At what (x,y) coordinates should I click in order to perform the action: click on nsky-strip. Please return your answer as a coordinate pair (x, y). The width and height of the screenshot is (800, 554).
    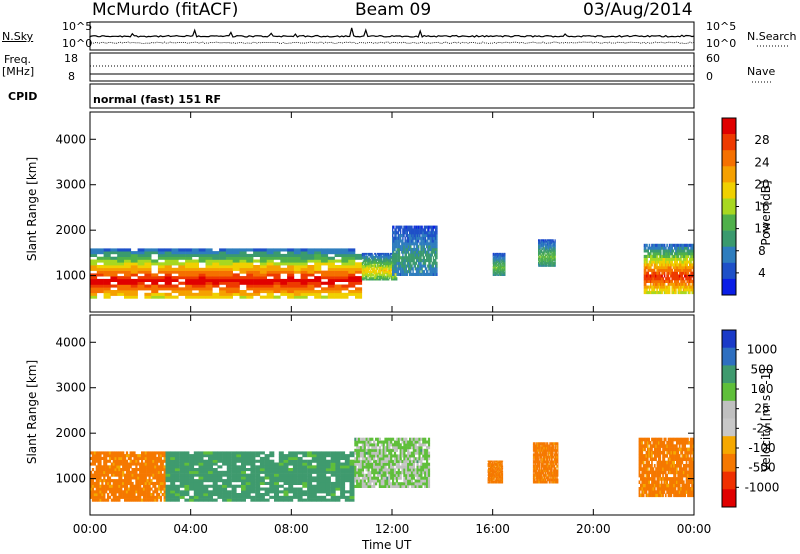
    Looking at the image, I should click on (392, 36).